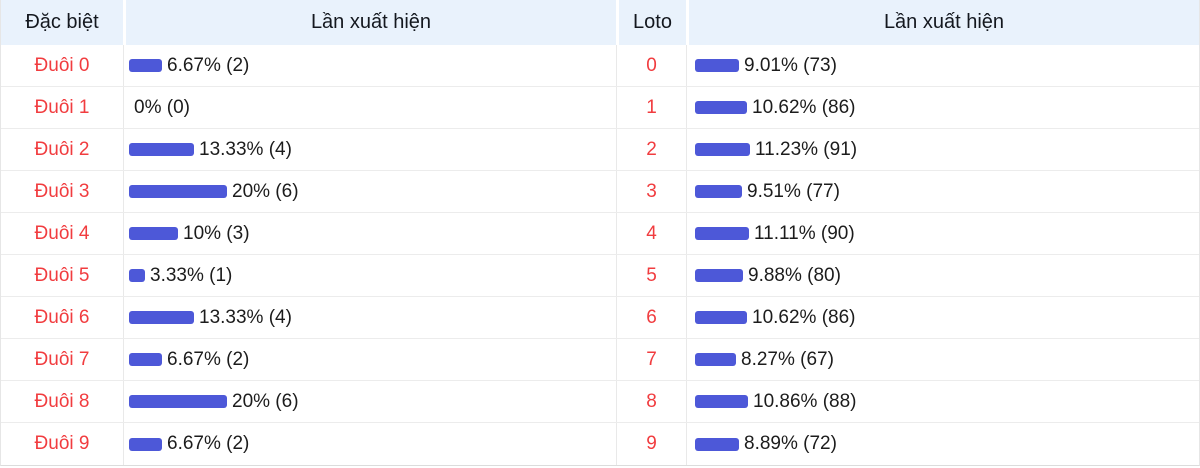 The height and width of the screenshot is (468, 1200). I want to click on loto-frequency-value: 9.51% (77), so click(793, 191).